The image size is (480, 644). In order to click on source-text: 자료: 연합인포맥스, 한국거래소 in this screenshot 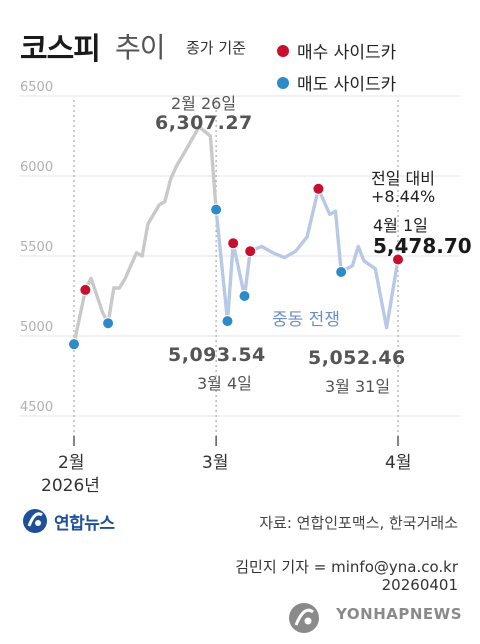, I will do `click(358, 523)`.